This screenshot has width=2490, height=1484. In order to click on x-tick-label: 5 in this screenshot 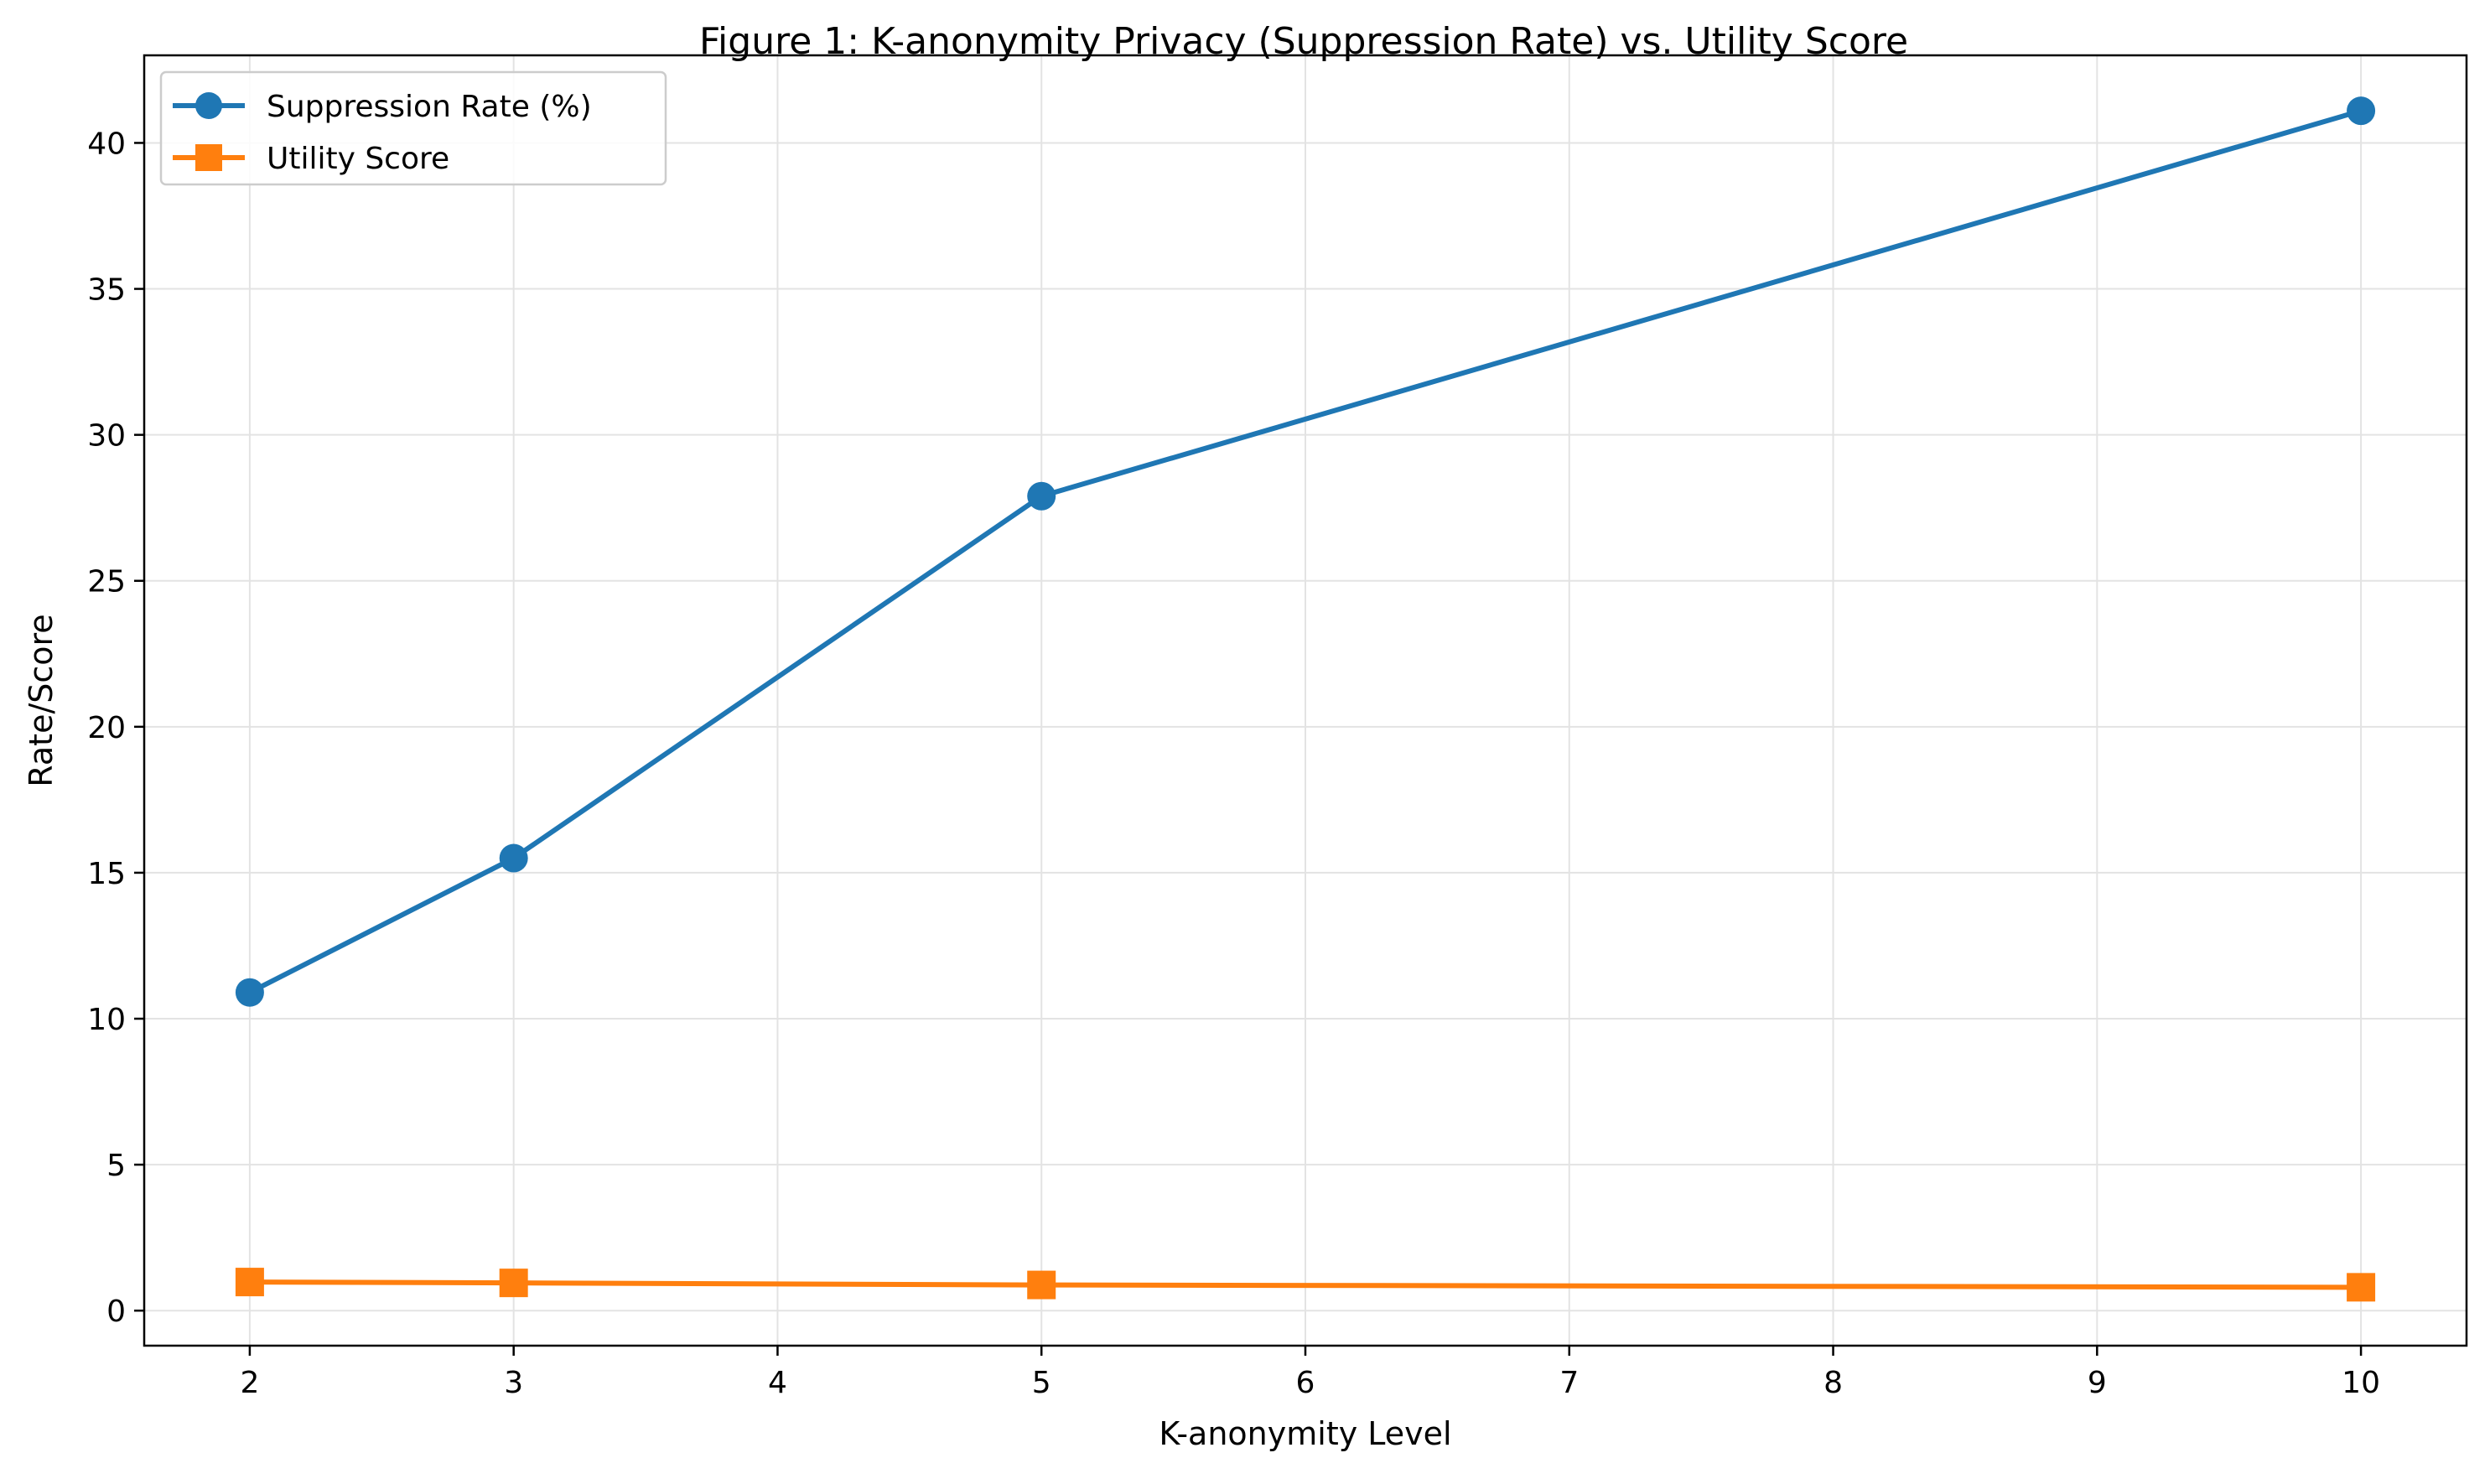, I will do `click(1041, 1383)`.